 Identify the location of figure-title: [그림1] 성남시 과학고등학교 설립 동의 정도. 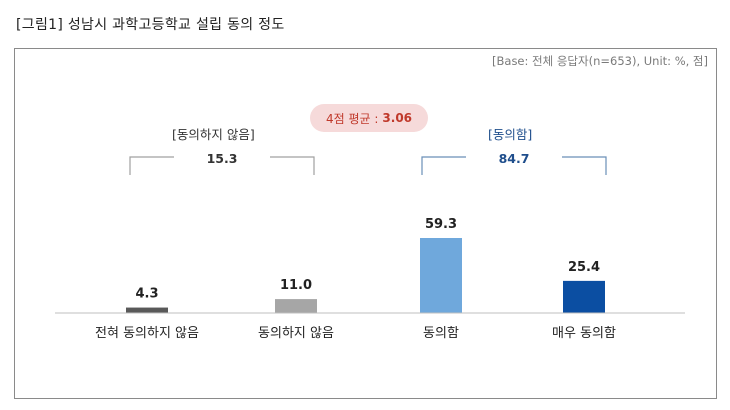
(150, 25).